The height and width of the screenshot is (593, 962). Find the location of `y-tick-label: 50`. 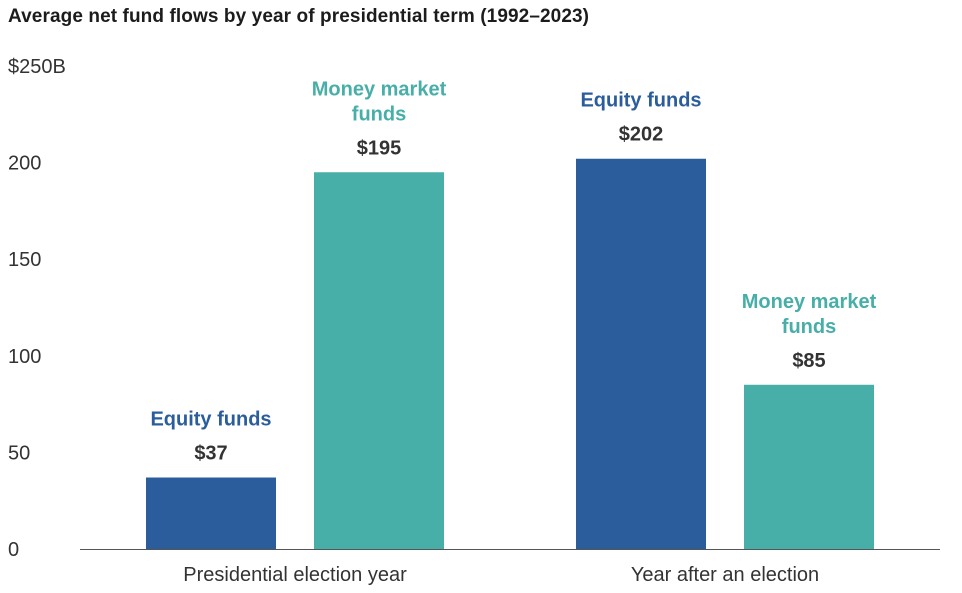

y-tick-label: 50 is located at coordinates (19, 453).